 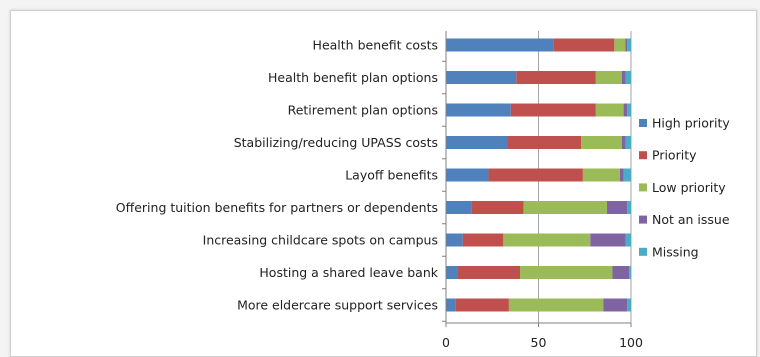 I want to click on x-tick-label-0: 0, so click(x=446, y=342).